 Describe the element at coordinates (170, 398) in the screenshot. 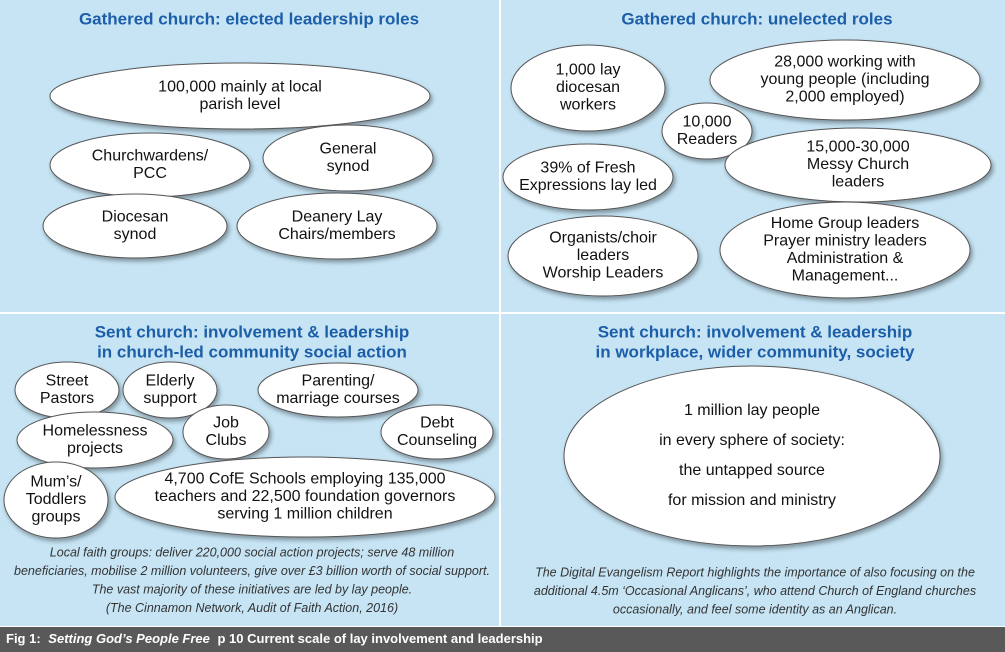

I see `bubble-text: support` at that location.